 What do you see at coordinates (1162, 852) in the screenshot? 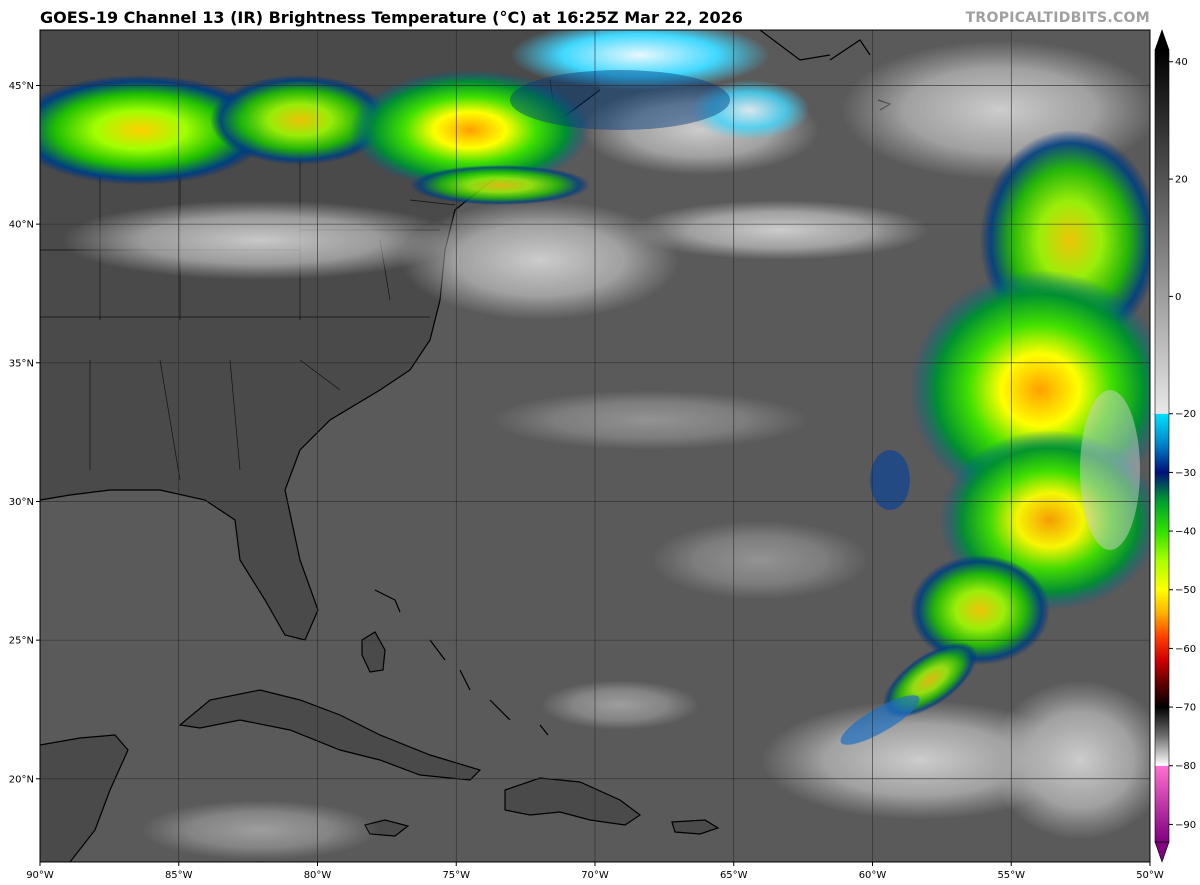
I see `colorbar-bottom-arrow` at bounding box center [1162, 852].